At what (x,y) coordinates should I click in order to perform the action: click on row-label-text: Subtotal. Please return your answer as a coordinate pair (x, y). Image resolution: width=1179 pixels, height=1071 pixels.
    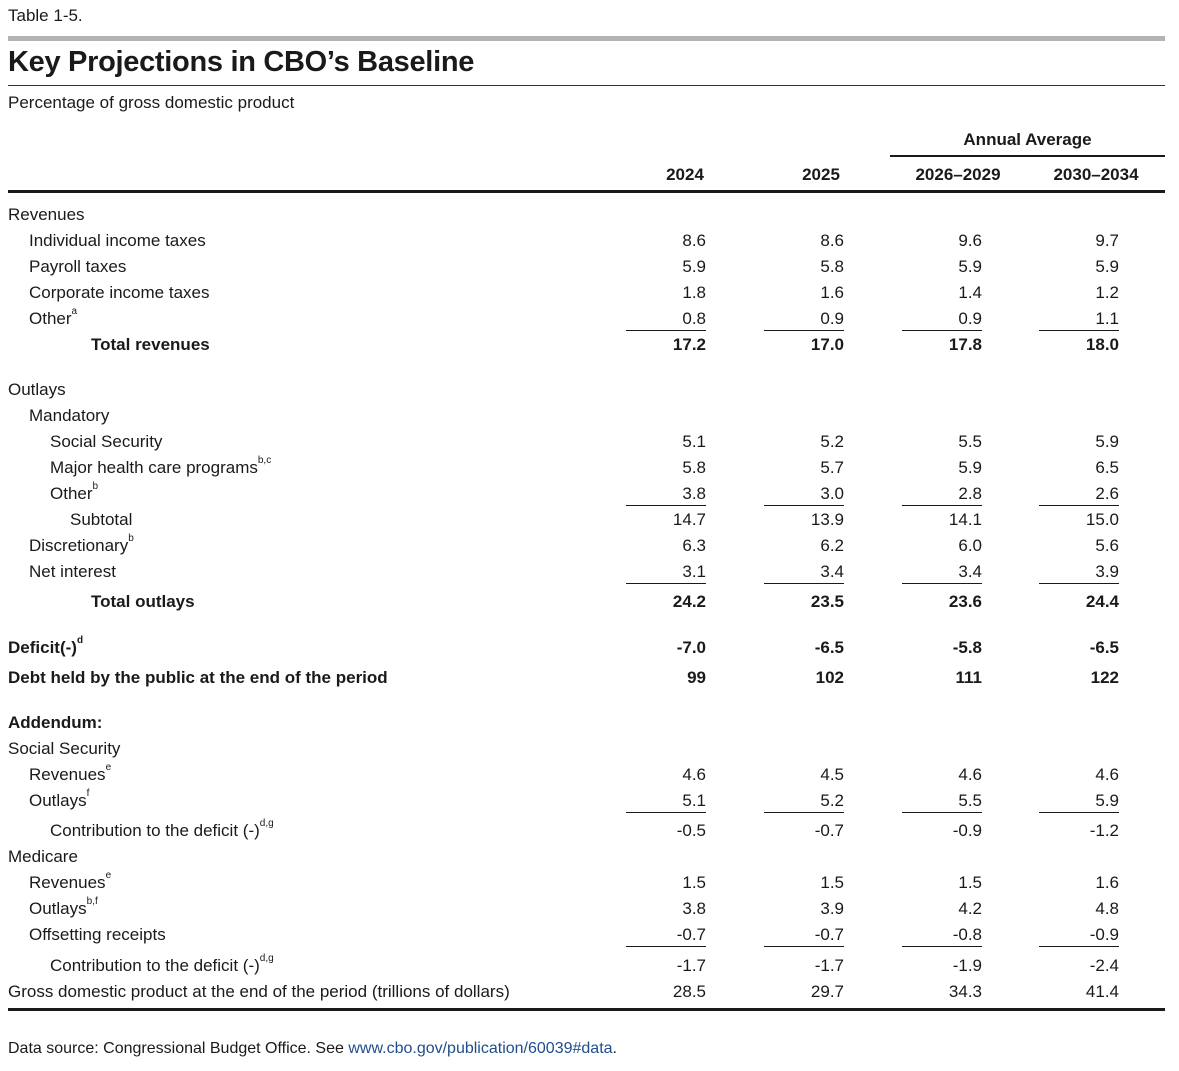
    Looking at the image, I should click on (101, 519).